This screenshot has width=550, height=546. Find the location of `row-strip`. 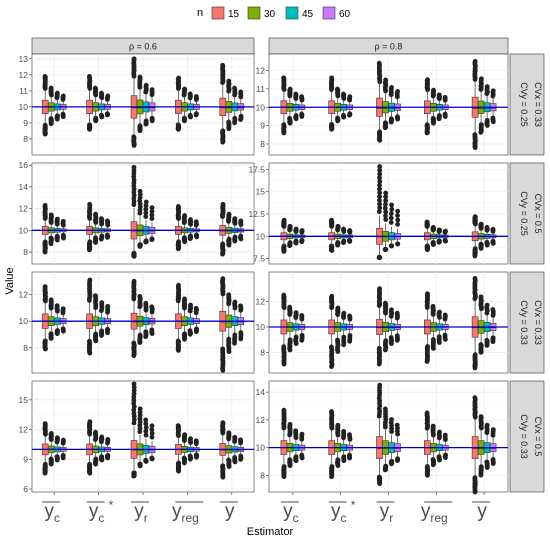

row-strip is located at coordinates (527, 213).